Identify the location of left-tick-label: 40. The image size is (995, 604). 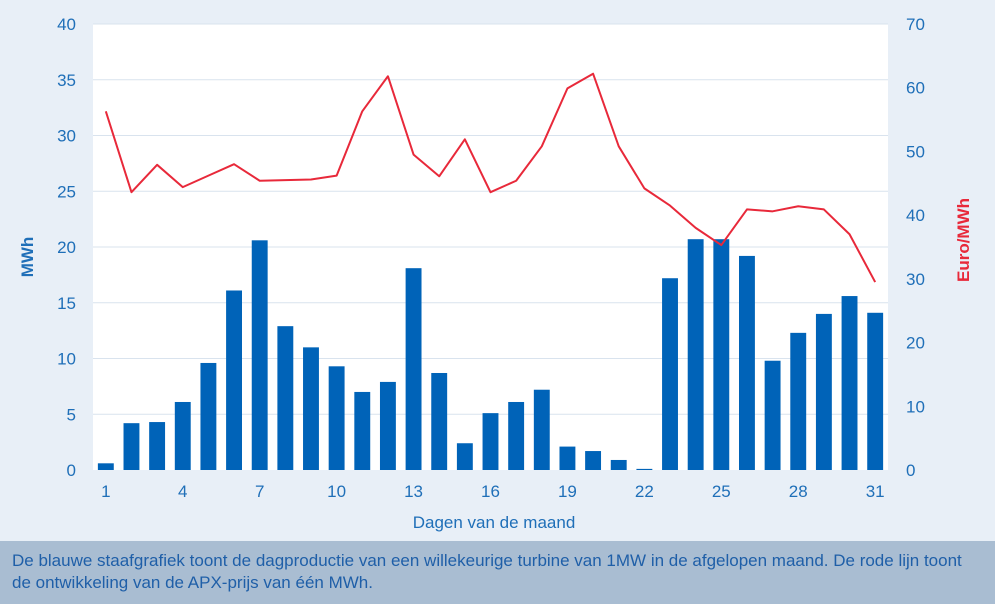
(66, 24).